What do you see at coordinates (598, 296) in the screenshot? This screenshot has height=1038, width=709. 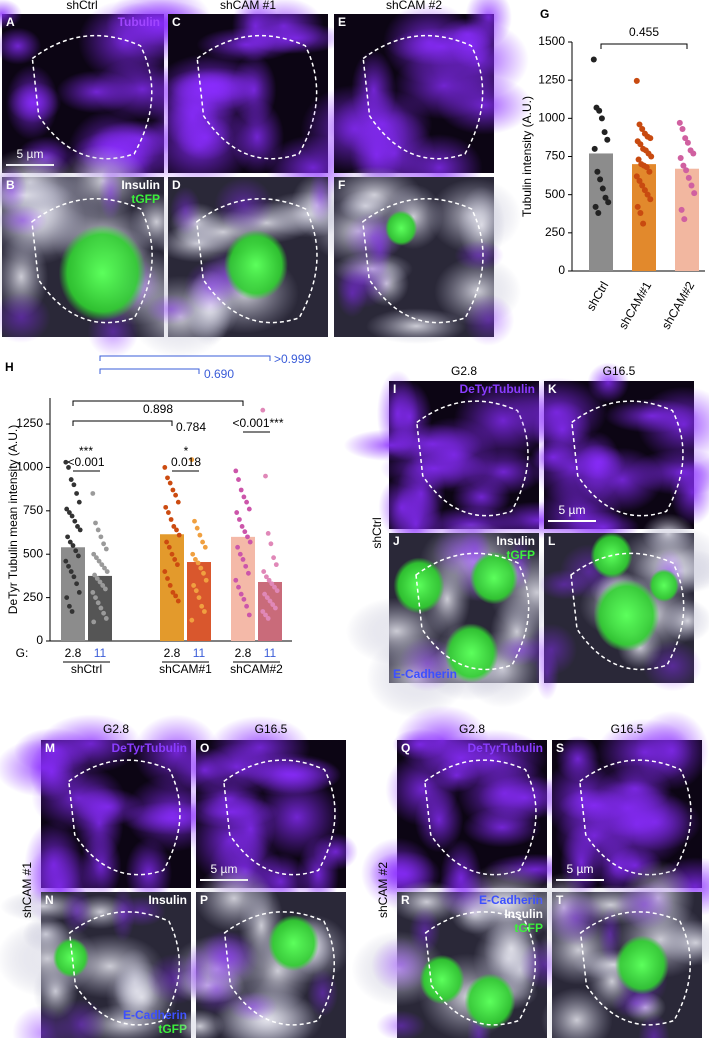 I see `x-tick-label: shCtrl` at bounding box center [598, 296].